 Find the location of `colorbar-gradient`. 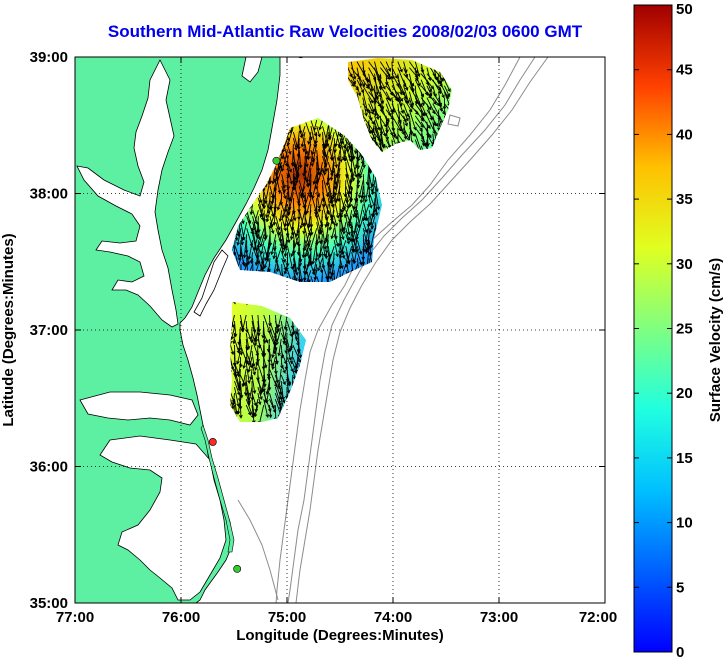

colorbar-gradient is located at coordinates (653, 328).